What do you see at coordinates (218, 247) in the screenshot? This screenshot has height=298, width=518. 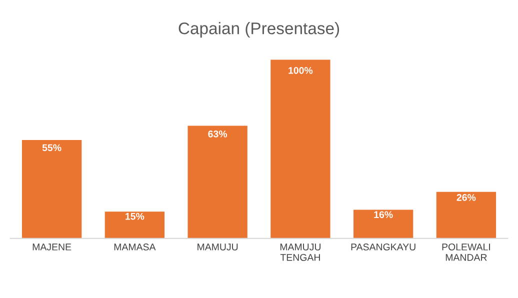 I see `x-tick-label: MAMUJU` at bounding box center [218, 247].